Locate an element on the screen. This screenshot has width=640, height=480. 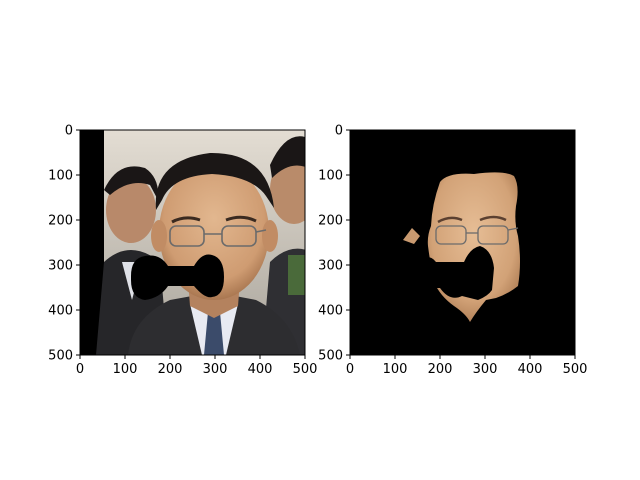
left-x-tick-label: 500 is located at coordinates (305, 369).